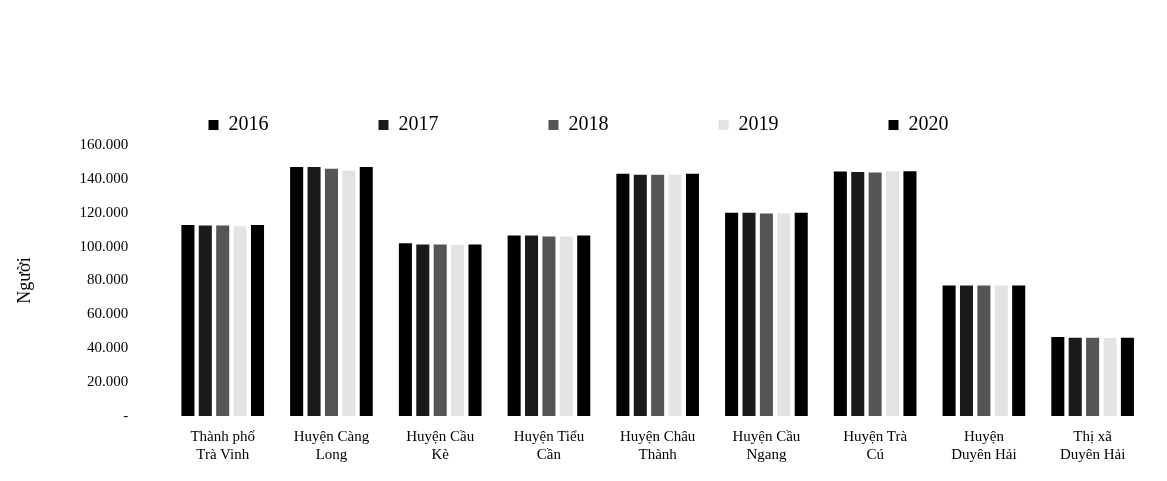 This screenshot has width=1167, height=481. I want to click on legend-label: 2018, so click(588, 123).